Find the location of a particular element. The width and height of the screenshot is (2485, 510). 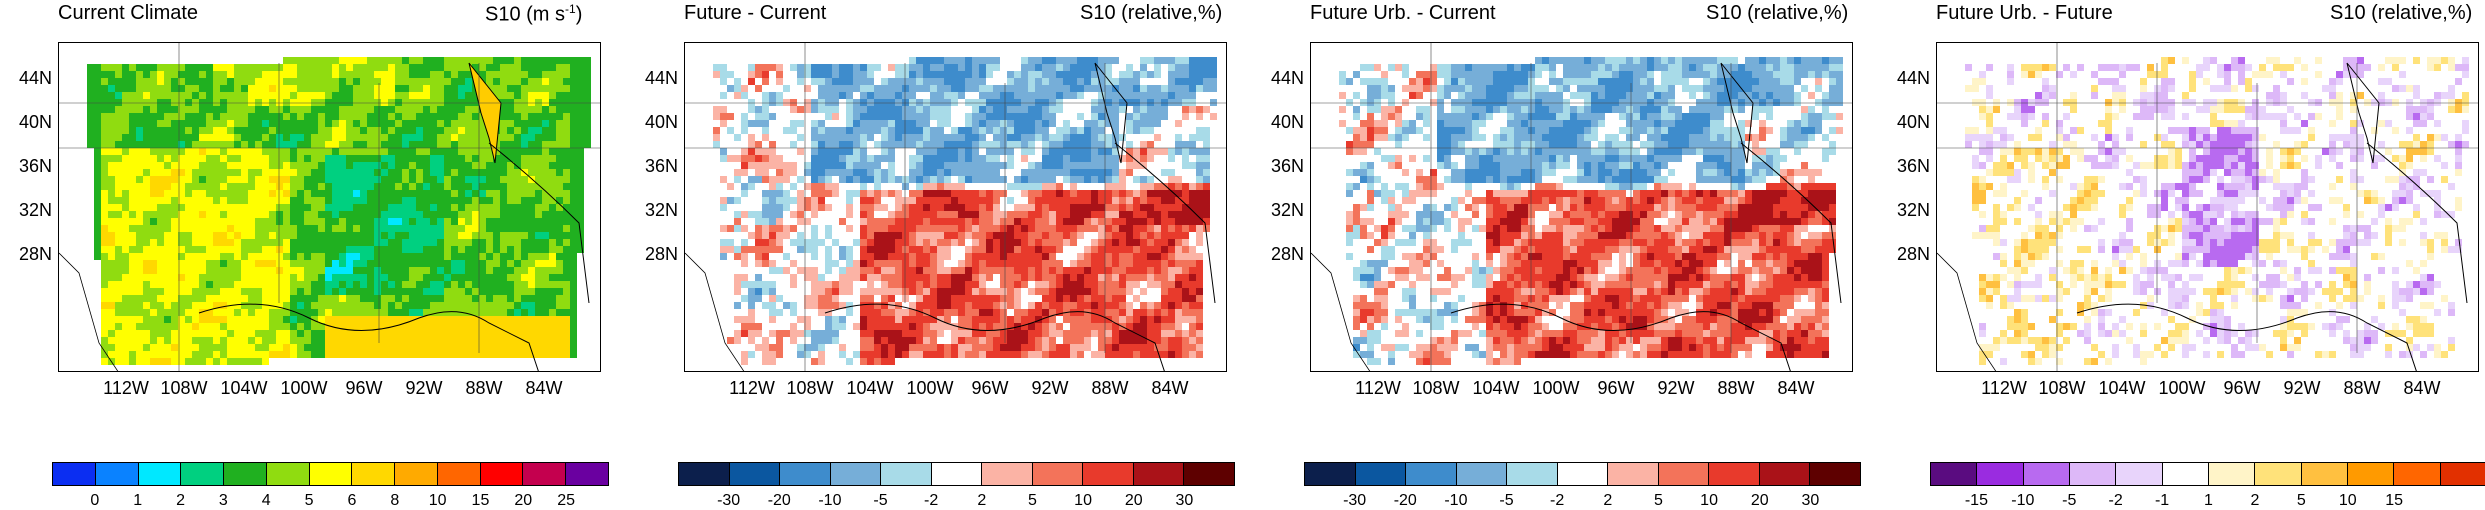

lat-tick-label: 36N is located at coordinates (35, 166).